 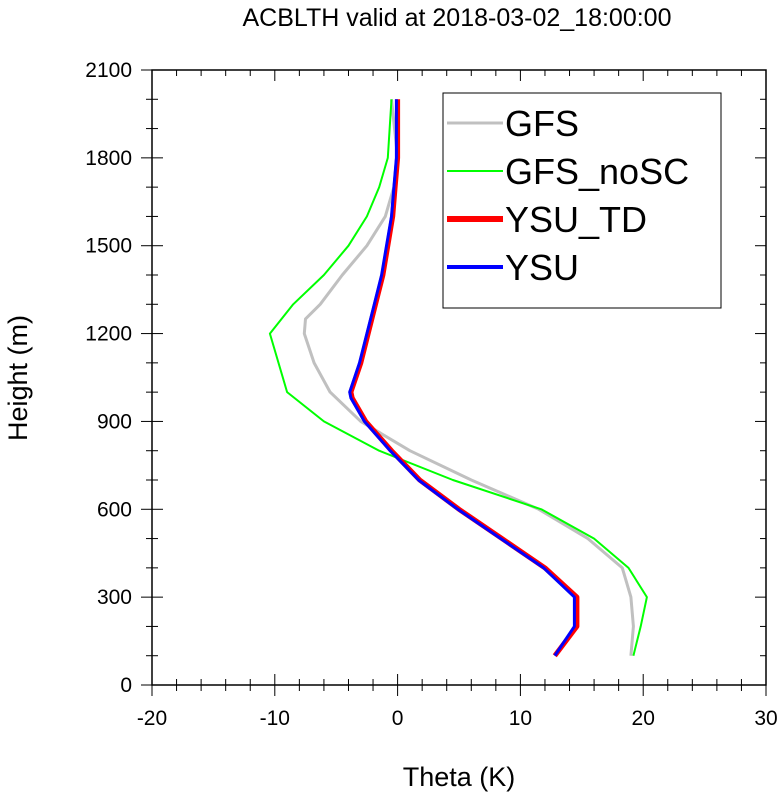 I want to click on x-tick-label: -10, so click(x=275, y=718).